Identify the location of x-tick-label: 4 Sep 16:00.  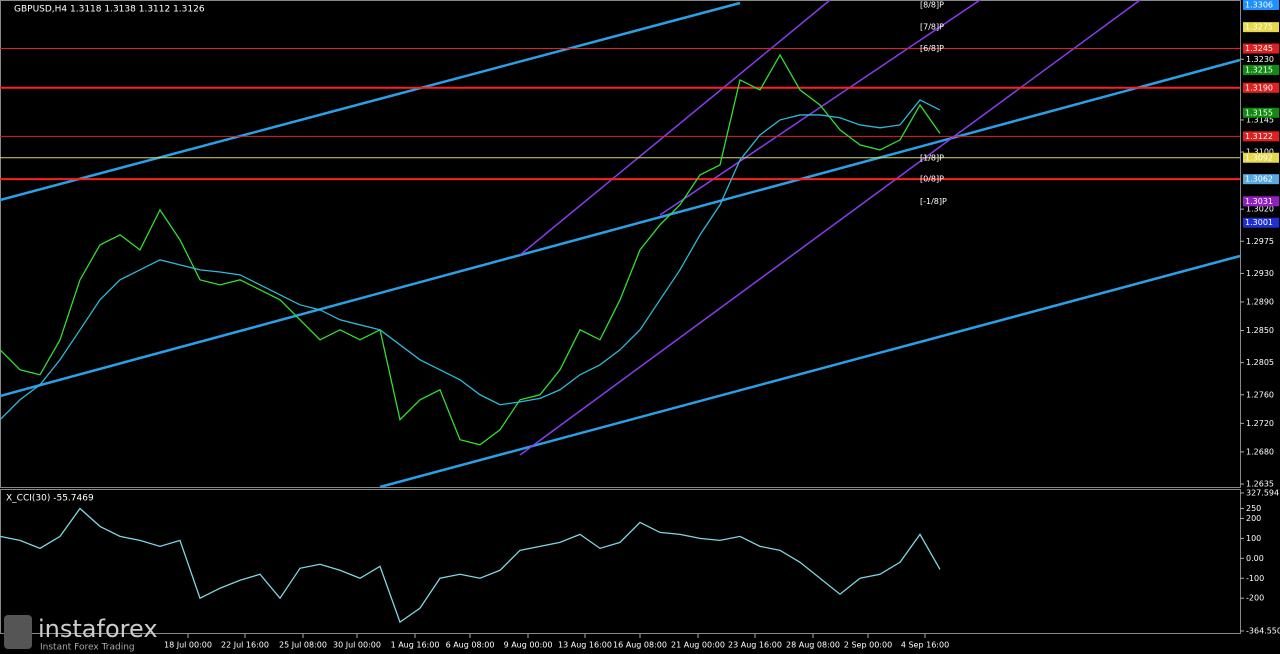
(925, 645).